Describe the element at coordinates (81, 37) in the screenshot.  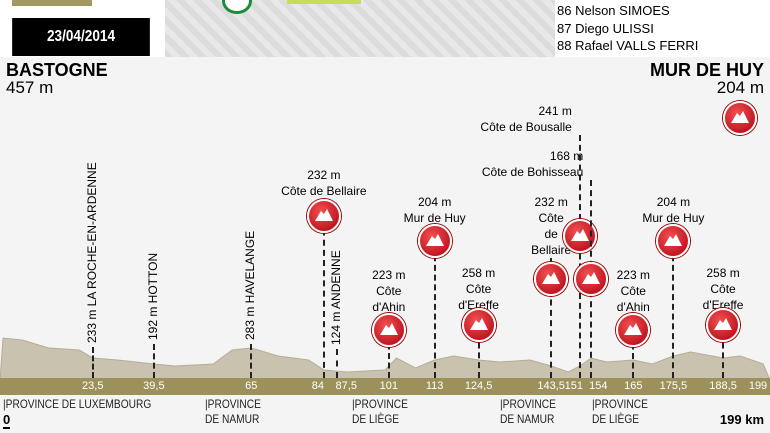
I see `race-date: 23/04/2014` at that location.